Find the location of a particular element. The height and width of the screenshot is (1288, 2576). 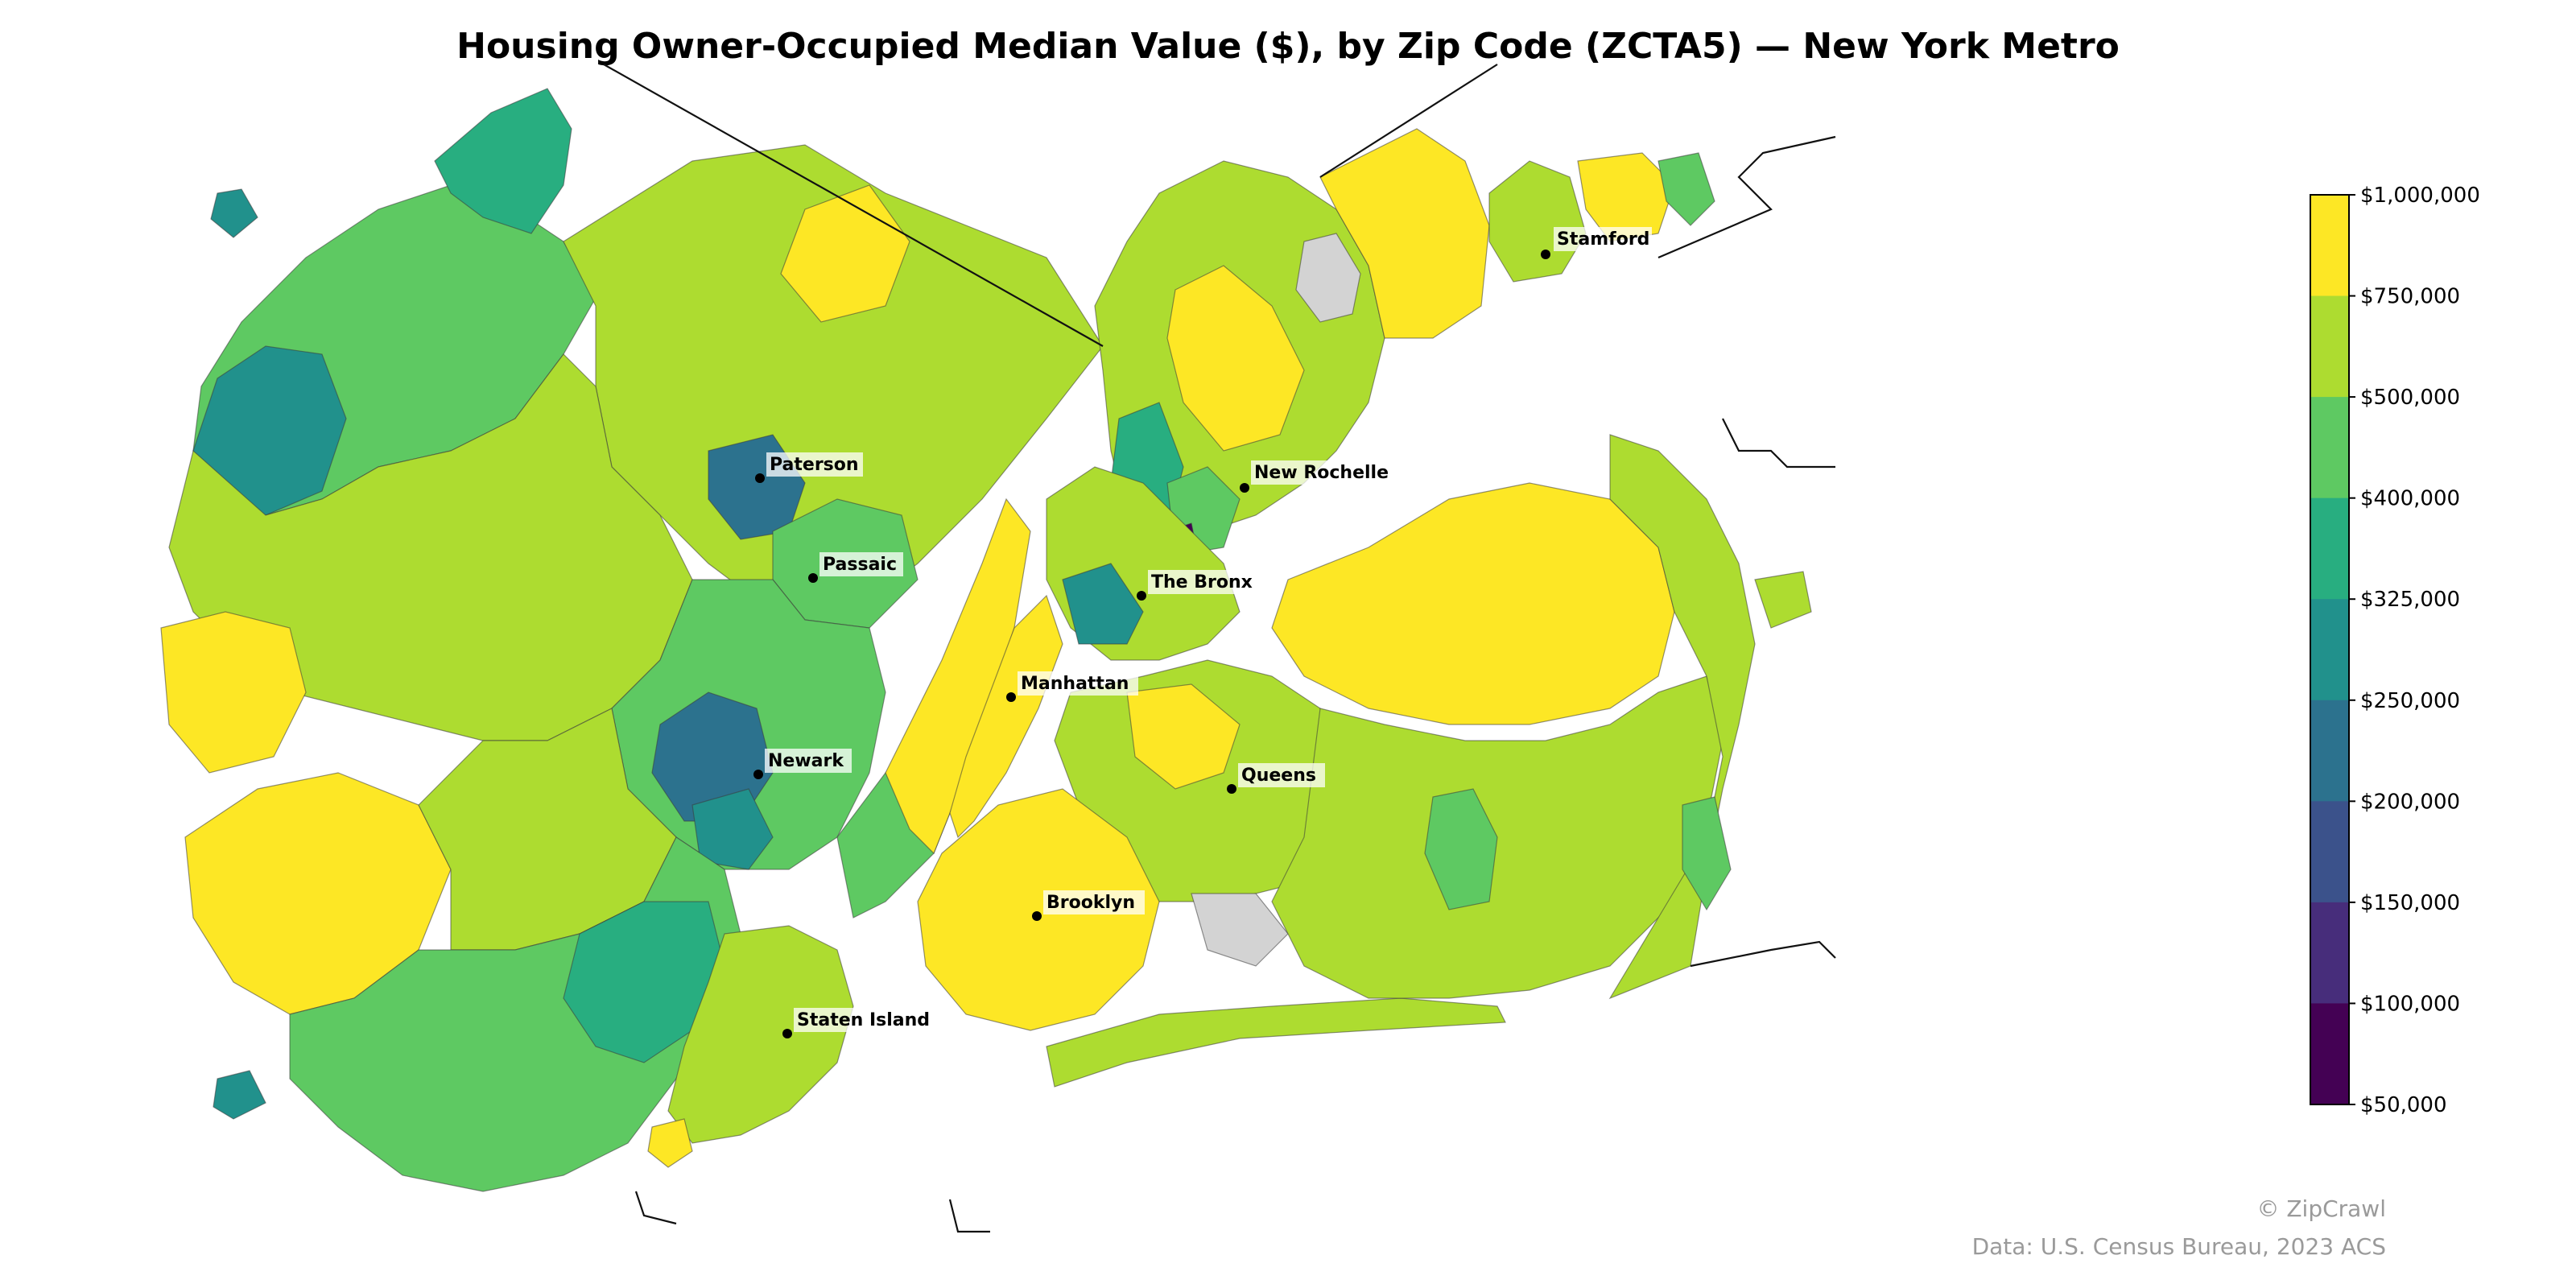

city-marker-new-rochelle: New Rochelle is located at coordinates (1317, 476).